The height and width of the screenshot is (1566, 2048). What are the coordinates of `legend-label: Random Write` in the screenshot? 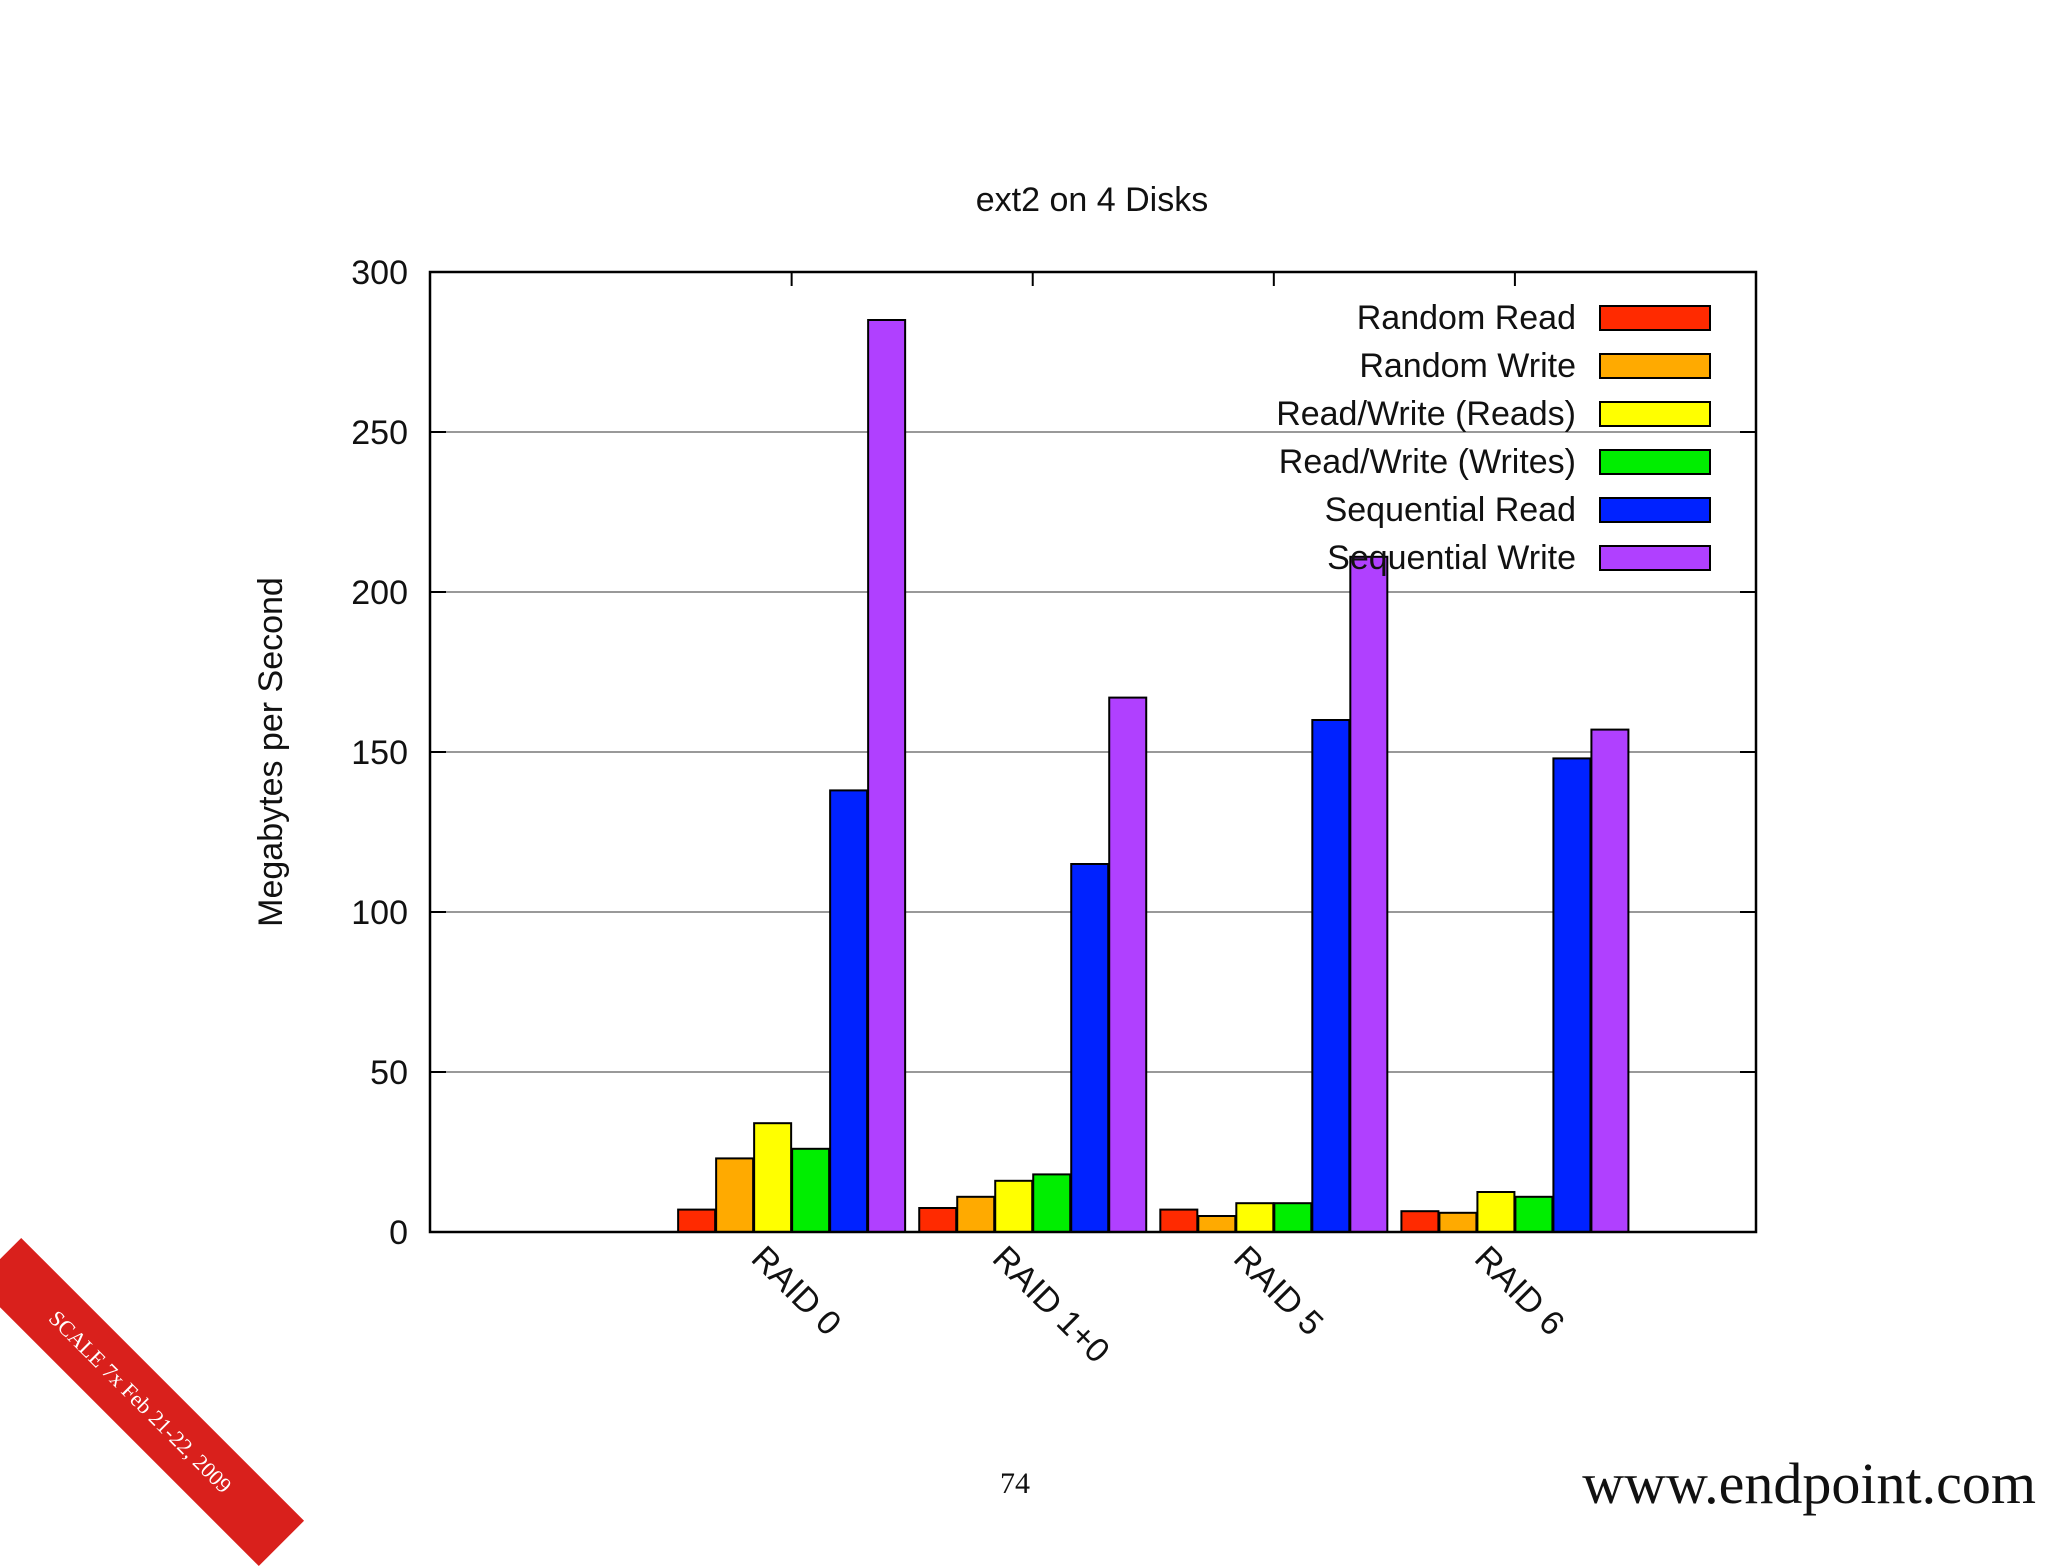 It's located at (1467, 366).